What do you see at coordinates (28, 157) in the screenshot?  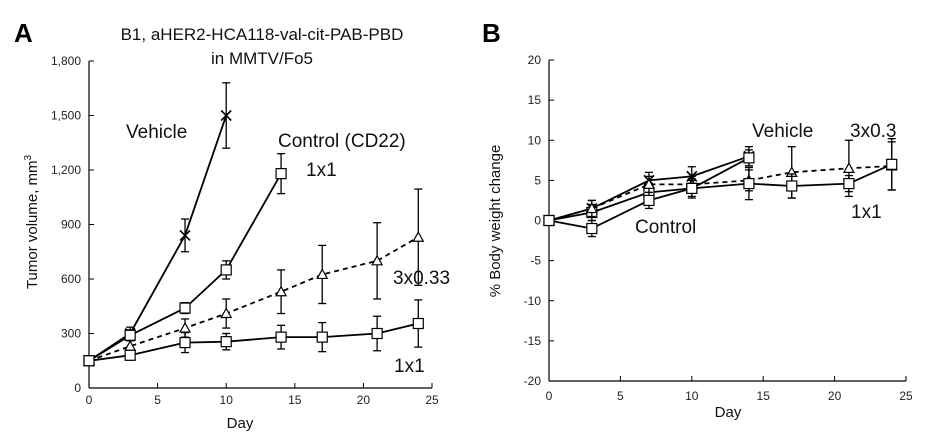 I see `panel-a-y-axis-label-superscript: 3` at bounding box center [28, 157].